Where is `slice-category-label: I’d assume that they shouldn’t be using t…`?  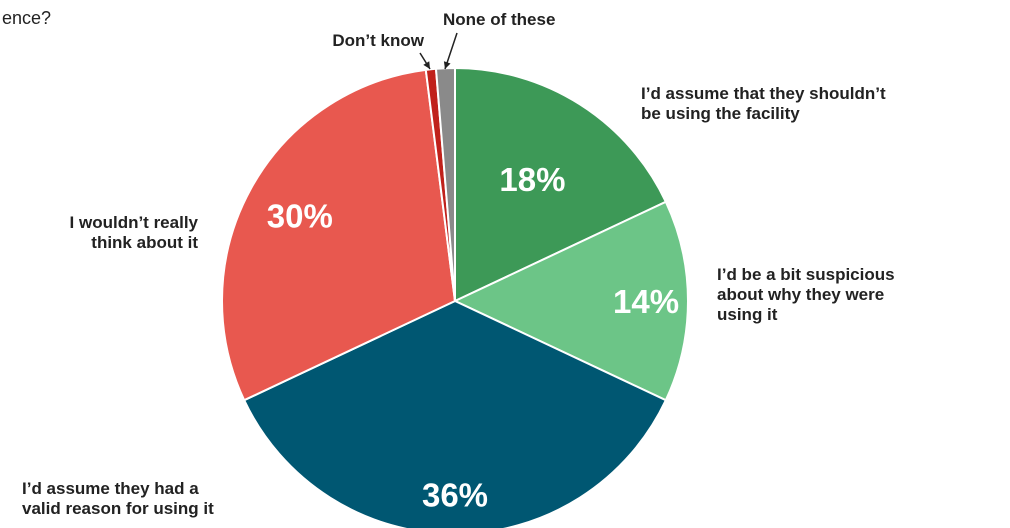
slice-category-label: I’d assume that they shouldn’t be using t… is located at coordinates (763, 103).